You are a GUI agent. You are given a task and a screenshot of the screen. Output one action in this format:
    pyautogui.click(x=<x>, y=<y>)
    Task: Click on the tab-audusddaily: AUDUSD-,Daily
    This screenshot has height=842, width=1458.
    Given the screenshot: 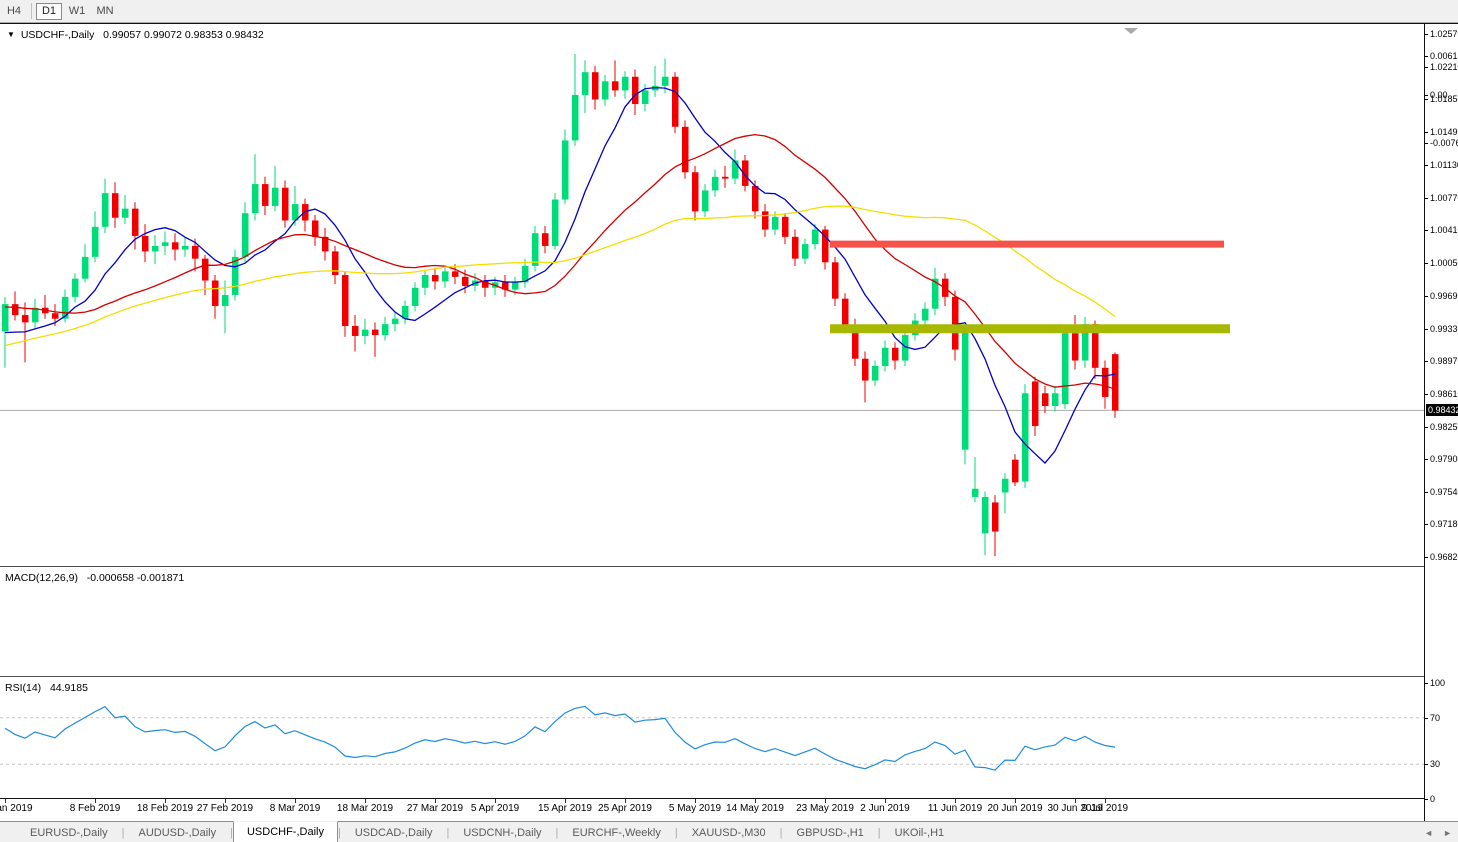 What is the action you would take?
    pyautogui.click(x=177, y=832)
    